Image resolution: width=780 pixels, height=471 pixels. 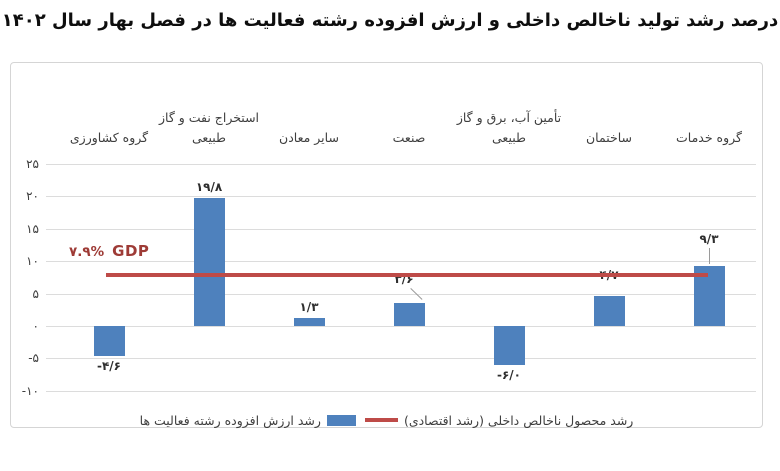 What do you see at coordinates (518, 420) in the screenshot?
I see `legend-line-label: رشد محصول ناخالص داخلی (رشد اقتصادی)` at bounding box center [518, 420].